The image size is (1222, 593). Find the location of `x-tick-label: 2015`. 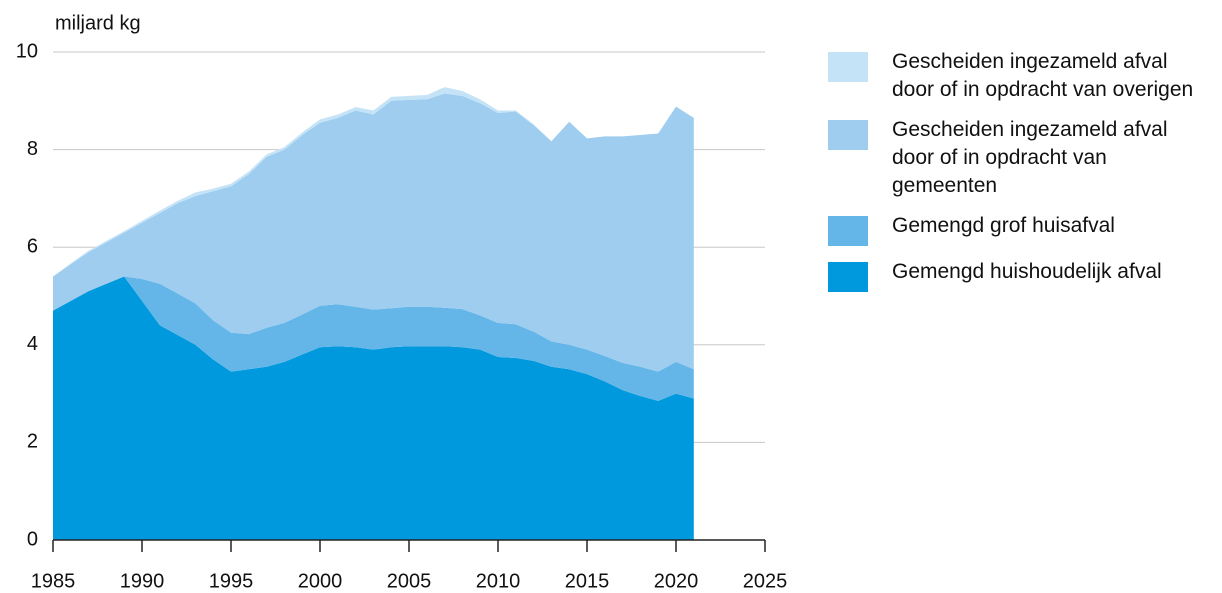

x-tick-label: 2015 is located at coordinates (587, 581).